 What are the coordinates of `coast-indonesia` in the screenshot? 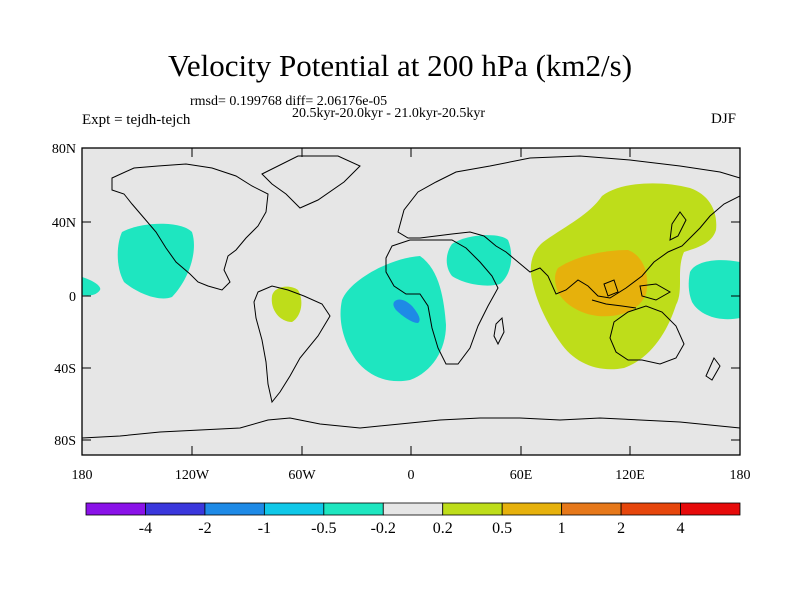 It's located at (631, 294).